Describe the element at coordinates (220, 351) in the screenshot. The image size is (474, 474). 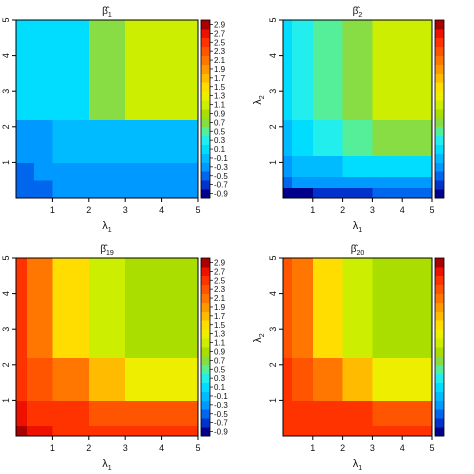
I see `colorbar-tick-label: 0.9` at that location.